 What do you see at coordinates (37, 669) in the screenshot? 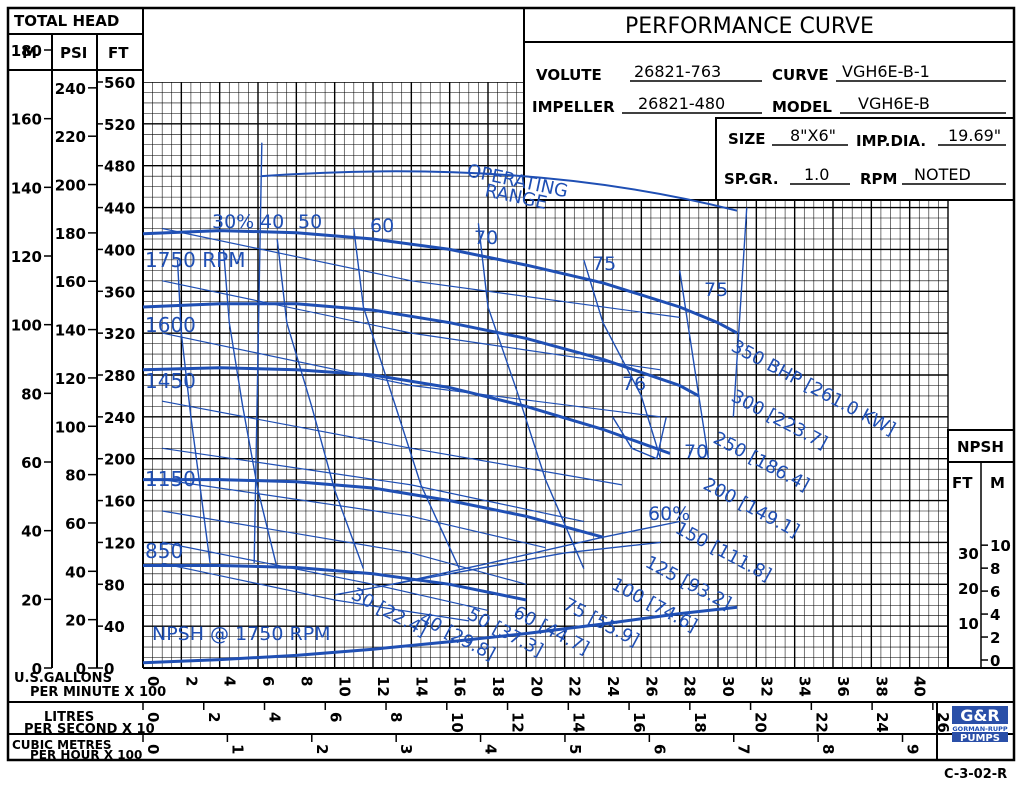
I see `m-tick-label: 0` at bounding box center [37, 669].